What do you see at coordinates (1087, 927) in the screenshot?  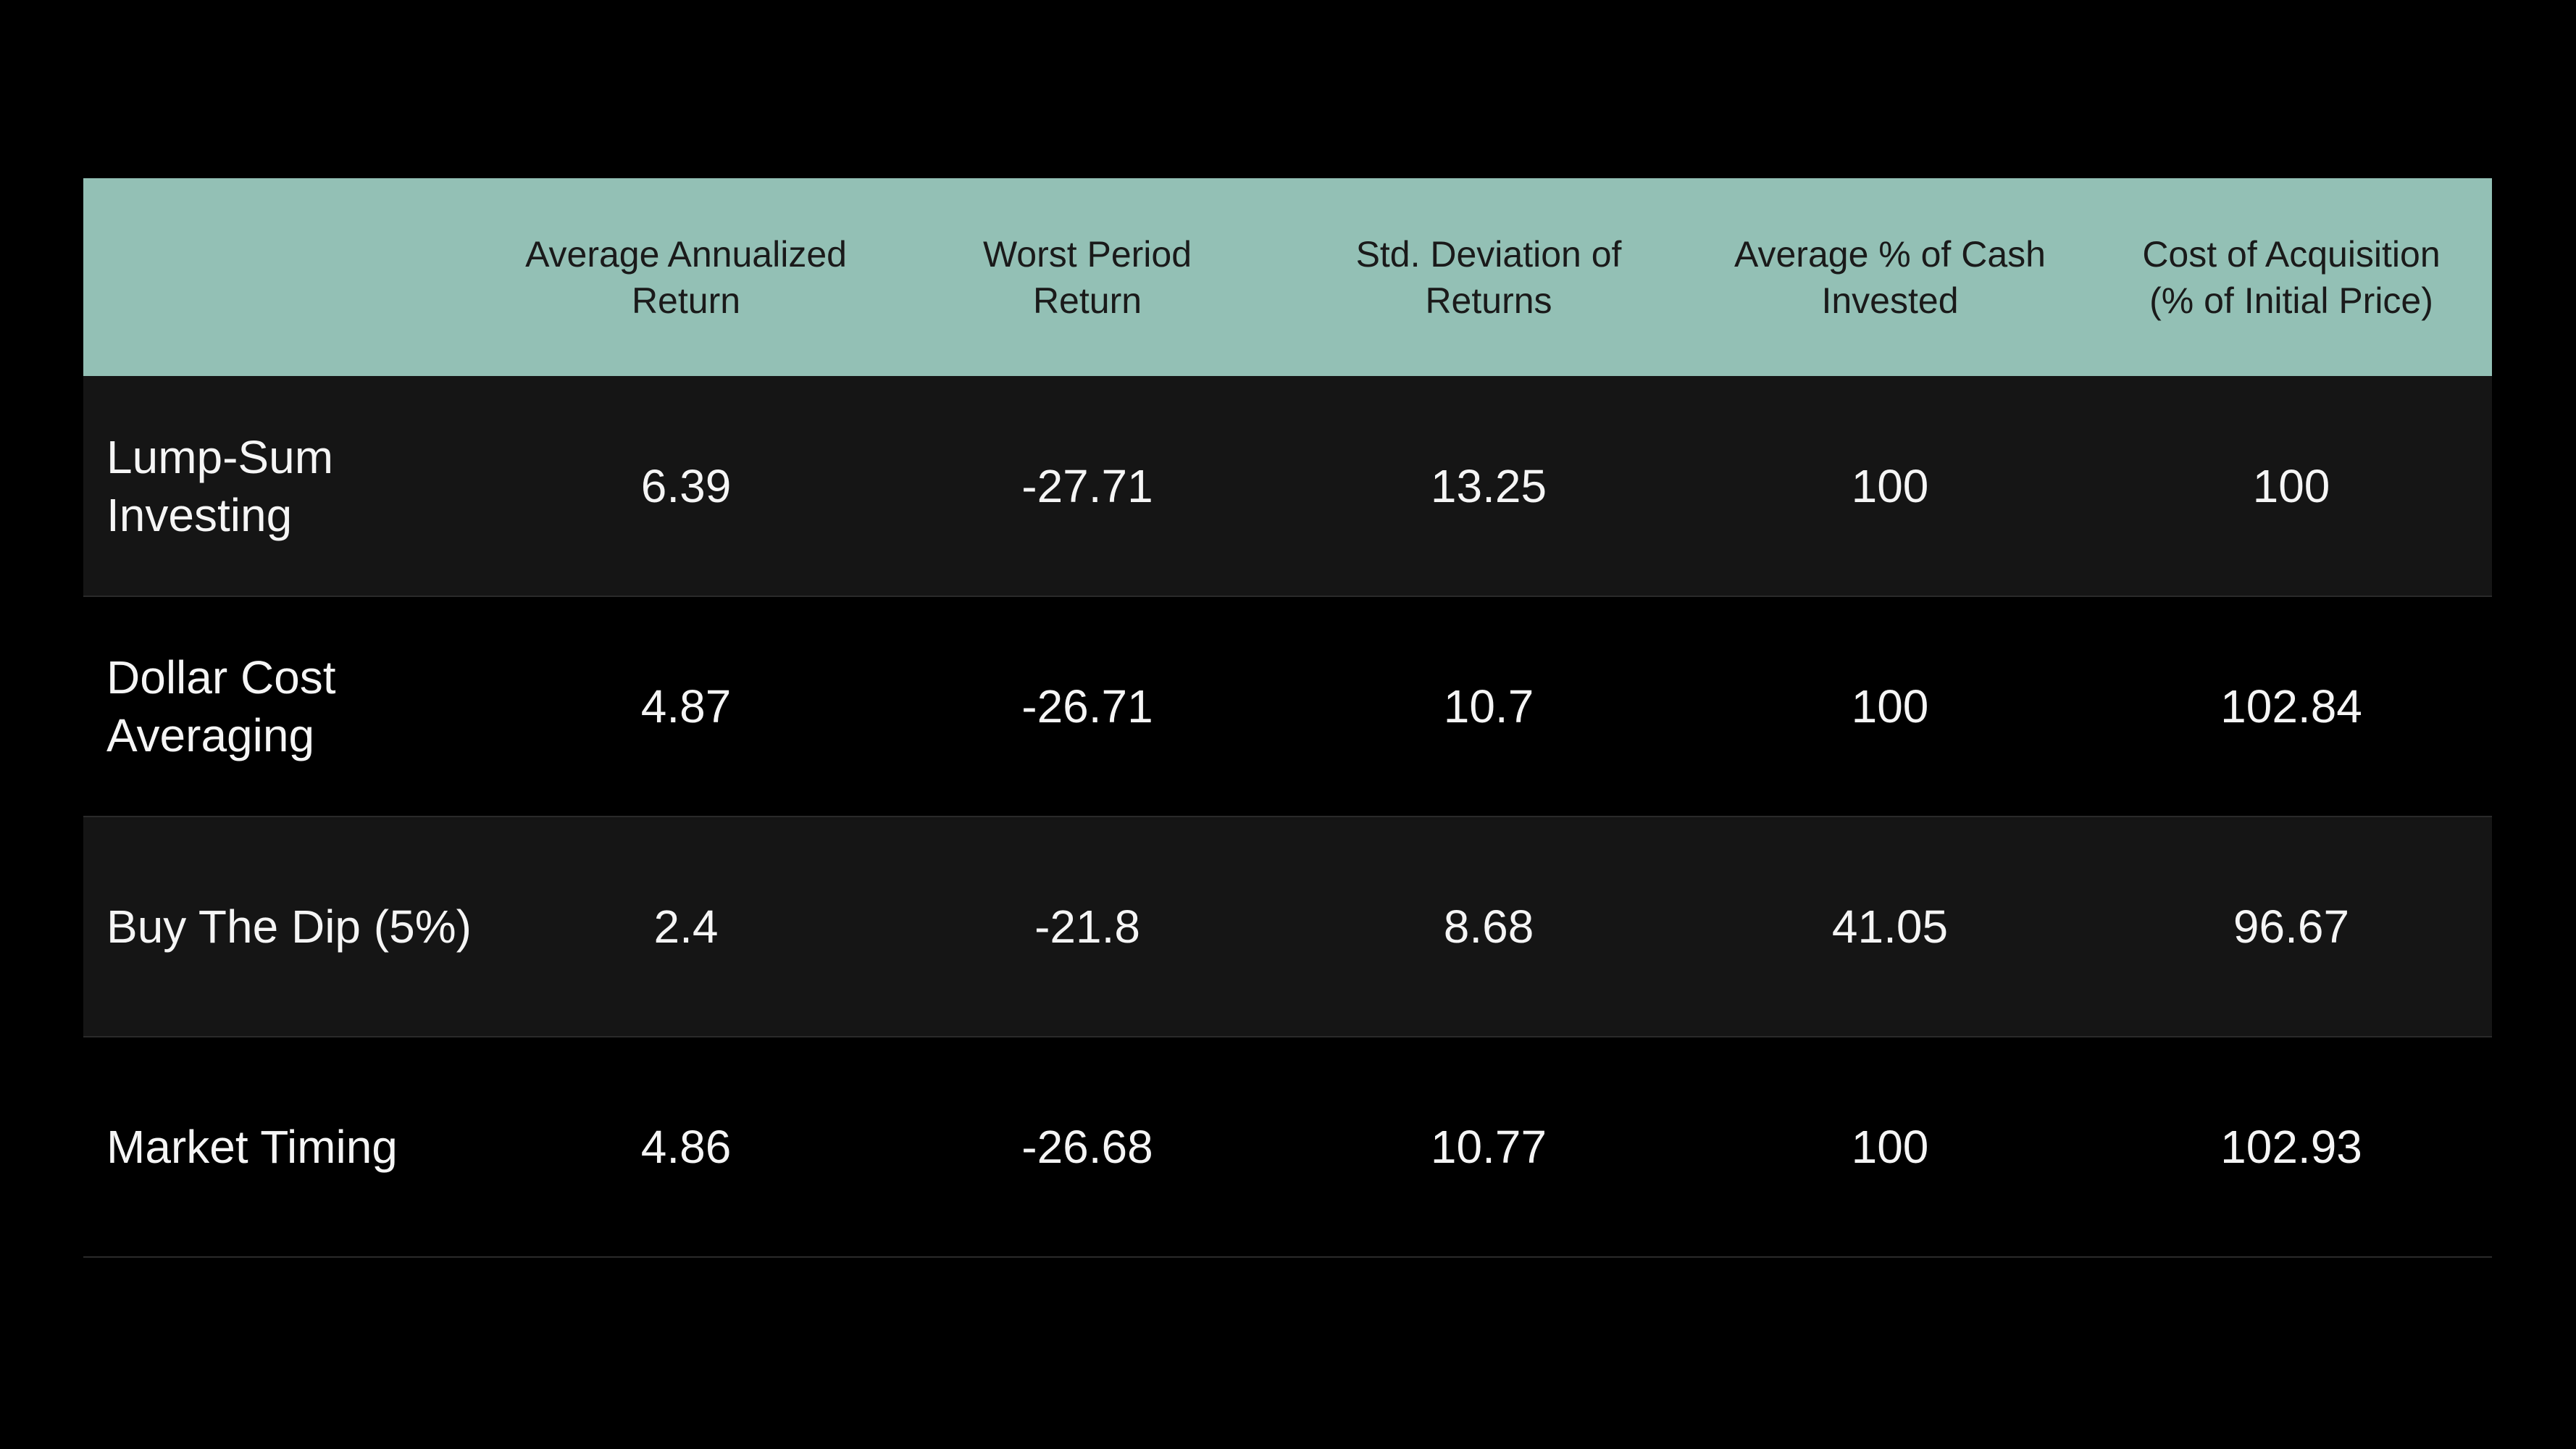 I see `cell-worst-period-return: -21.8` at bounding box center [1087, 927].